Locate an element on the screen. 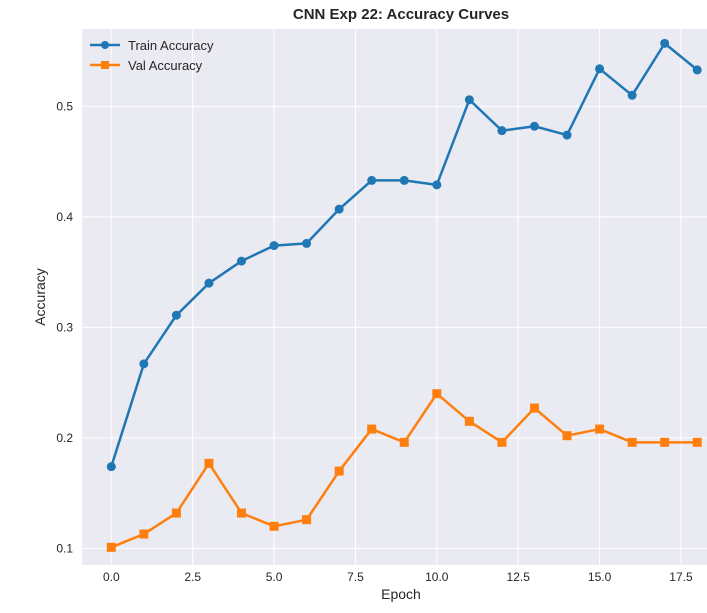  y-tick-label: 0.5 is located at coordinates (64, 106).